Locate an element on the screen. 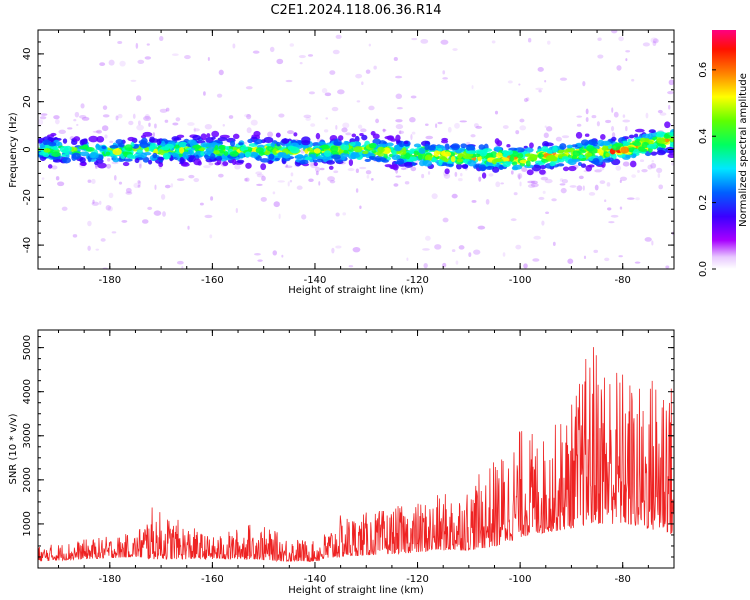 This screenshot has height=600, width=750. x-tick-label: -180 is located at coordinates (109, 579).